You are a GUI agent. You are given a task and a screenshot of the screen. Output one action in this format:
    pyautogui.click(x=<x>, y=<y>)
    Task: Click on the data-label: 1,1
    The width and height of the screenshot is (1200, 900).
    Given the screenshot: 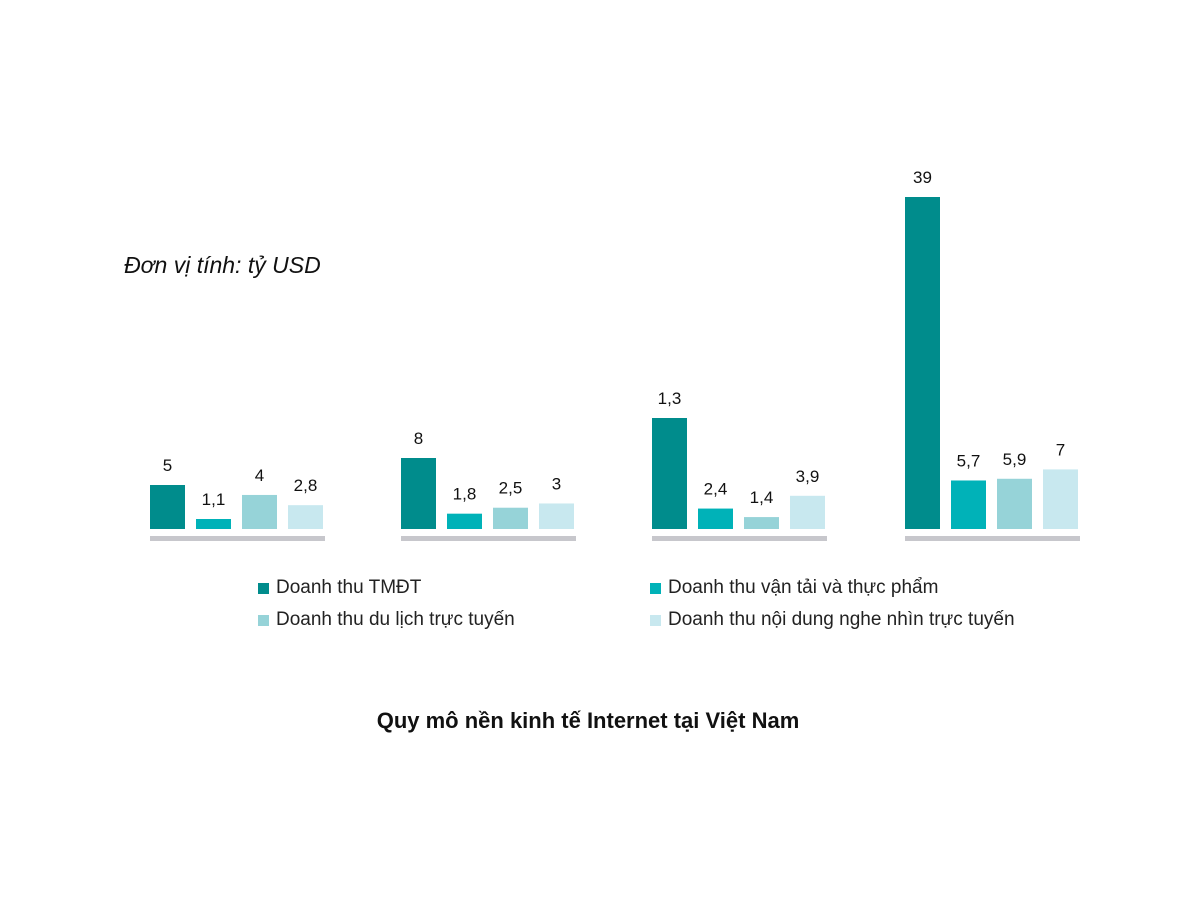 What is the action you would take?
    pyautogui.click(x=214, y=499)
    